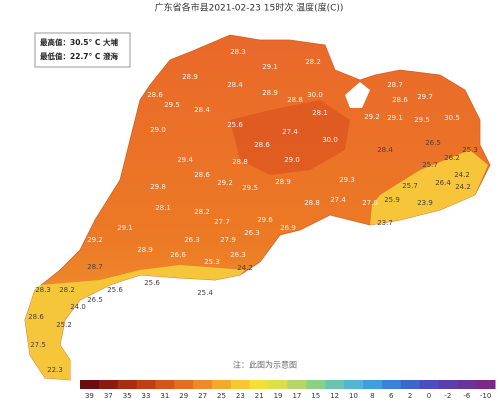 The height and width of the screenshot is (403, 499). I want to click on map-value-label: 25.4, so click(205, 293).